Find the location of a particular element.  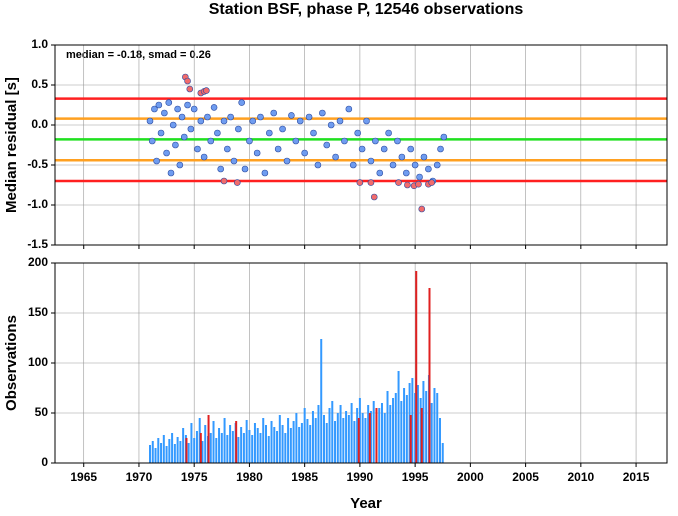

x-tick-label: 1985 is located at coordinates (304, 477).